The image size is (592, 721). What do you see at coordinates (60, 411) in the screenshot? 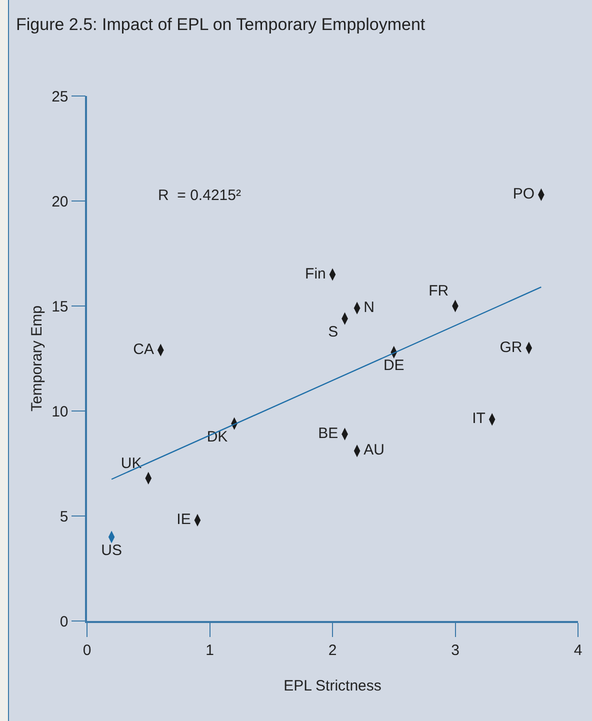
I see `y-tick-label: 10` at bounding box center [60, 411].